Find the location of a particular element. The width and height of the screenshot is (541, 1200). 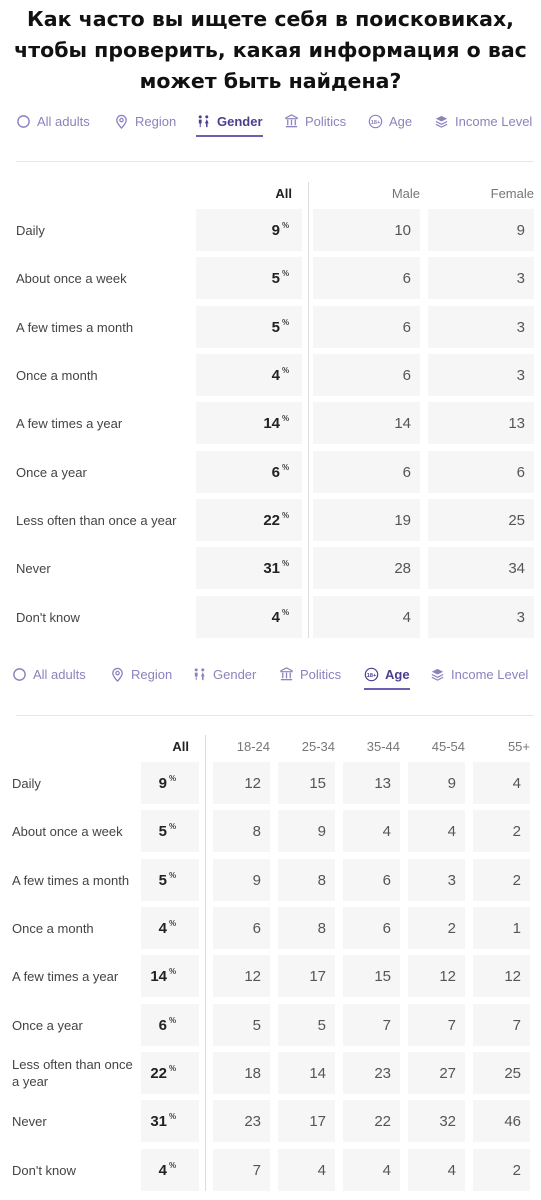

table-row: Once a year 6% 6 6 is located at coordinates (270, 472).